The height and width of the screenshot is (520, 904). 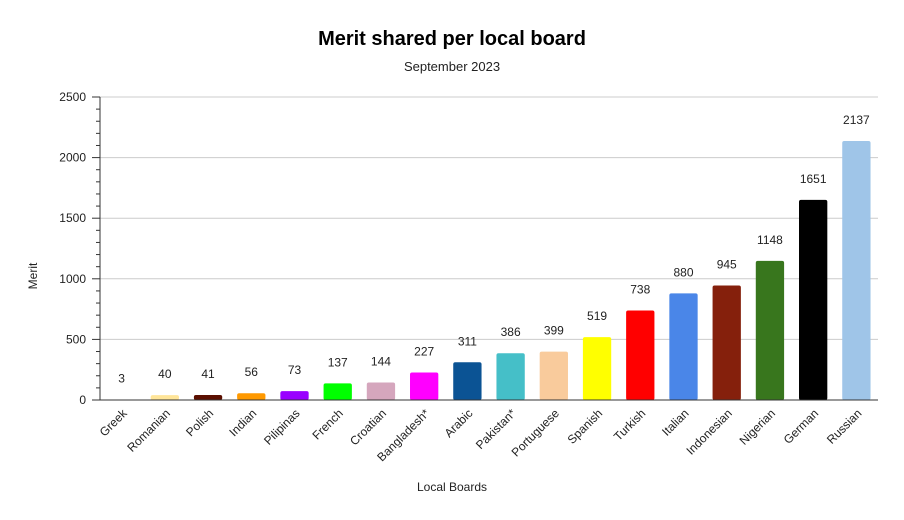 I want to click on y-tick-label: 1500, so click(x=72, y=218).